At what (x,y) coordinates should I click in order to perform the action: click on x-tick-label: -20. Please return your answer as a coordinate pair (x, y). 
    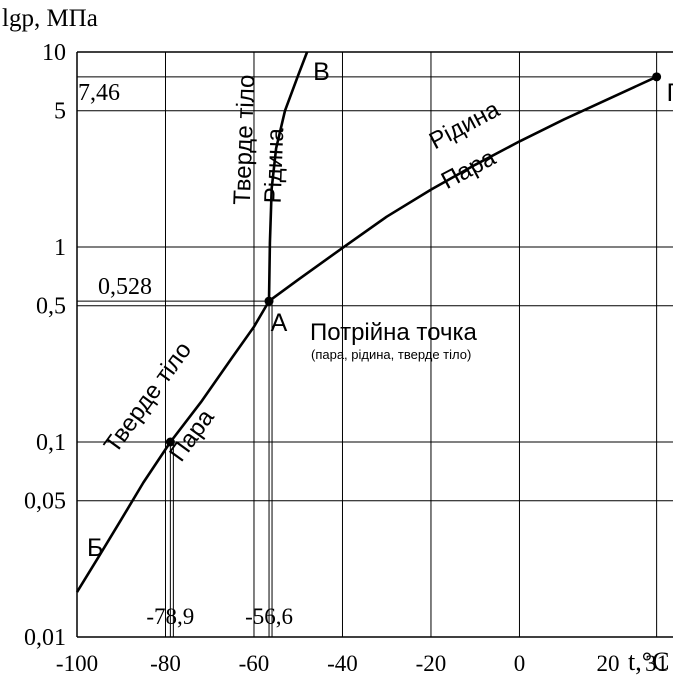
    Looking at the image, I should click on (431, 663).